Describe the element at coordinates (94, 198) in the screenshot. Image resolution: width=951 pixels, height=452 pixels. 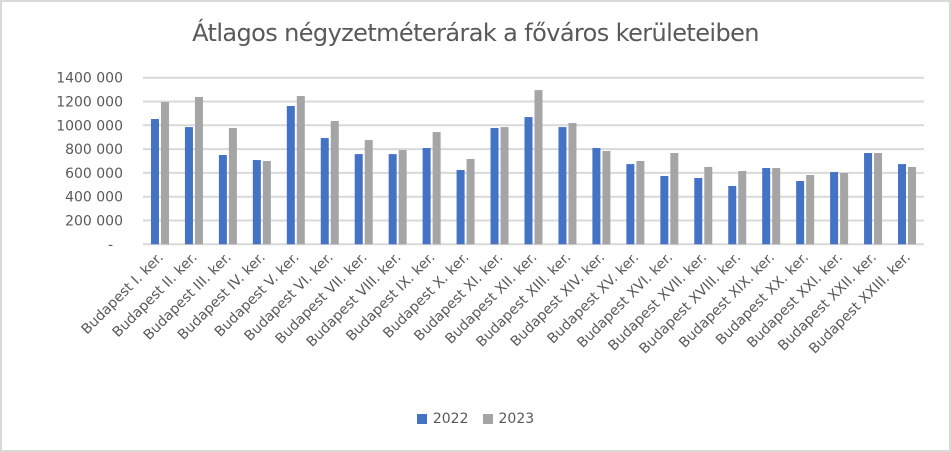
I see `y-tick-label: 400 000` at that location.